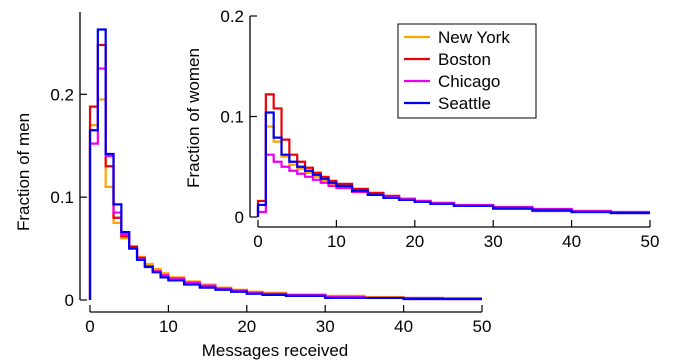 The image size is (678, 362). Describe the element at coordinates (493, 241) in the screenshot. I see `inset-x-tick-label: 30` at that location.